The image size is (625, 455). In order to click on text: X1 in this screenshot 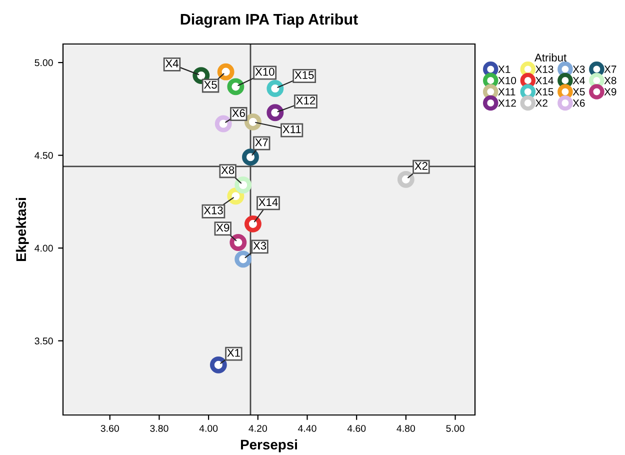, I will do `click(233, 353)`.